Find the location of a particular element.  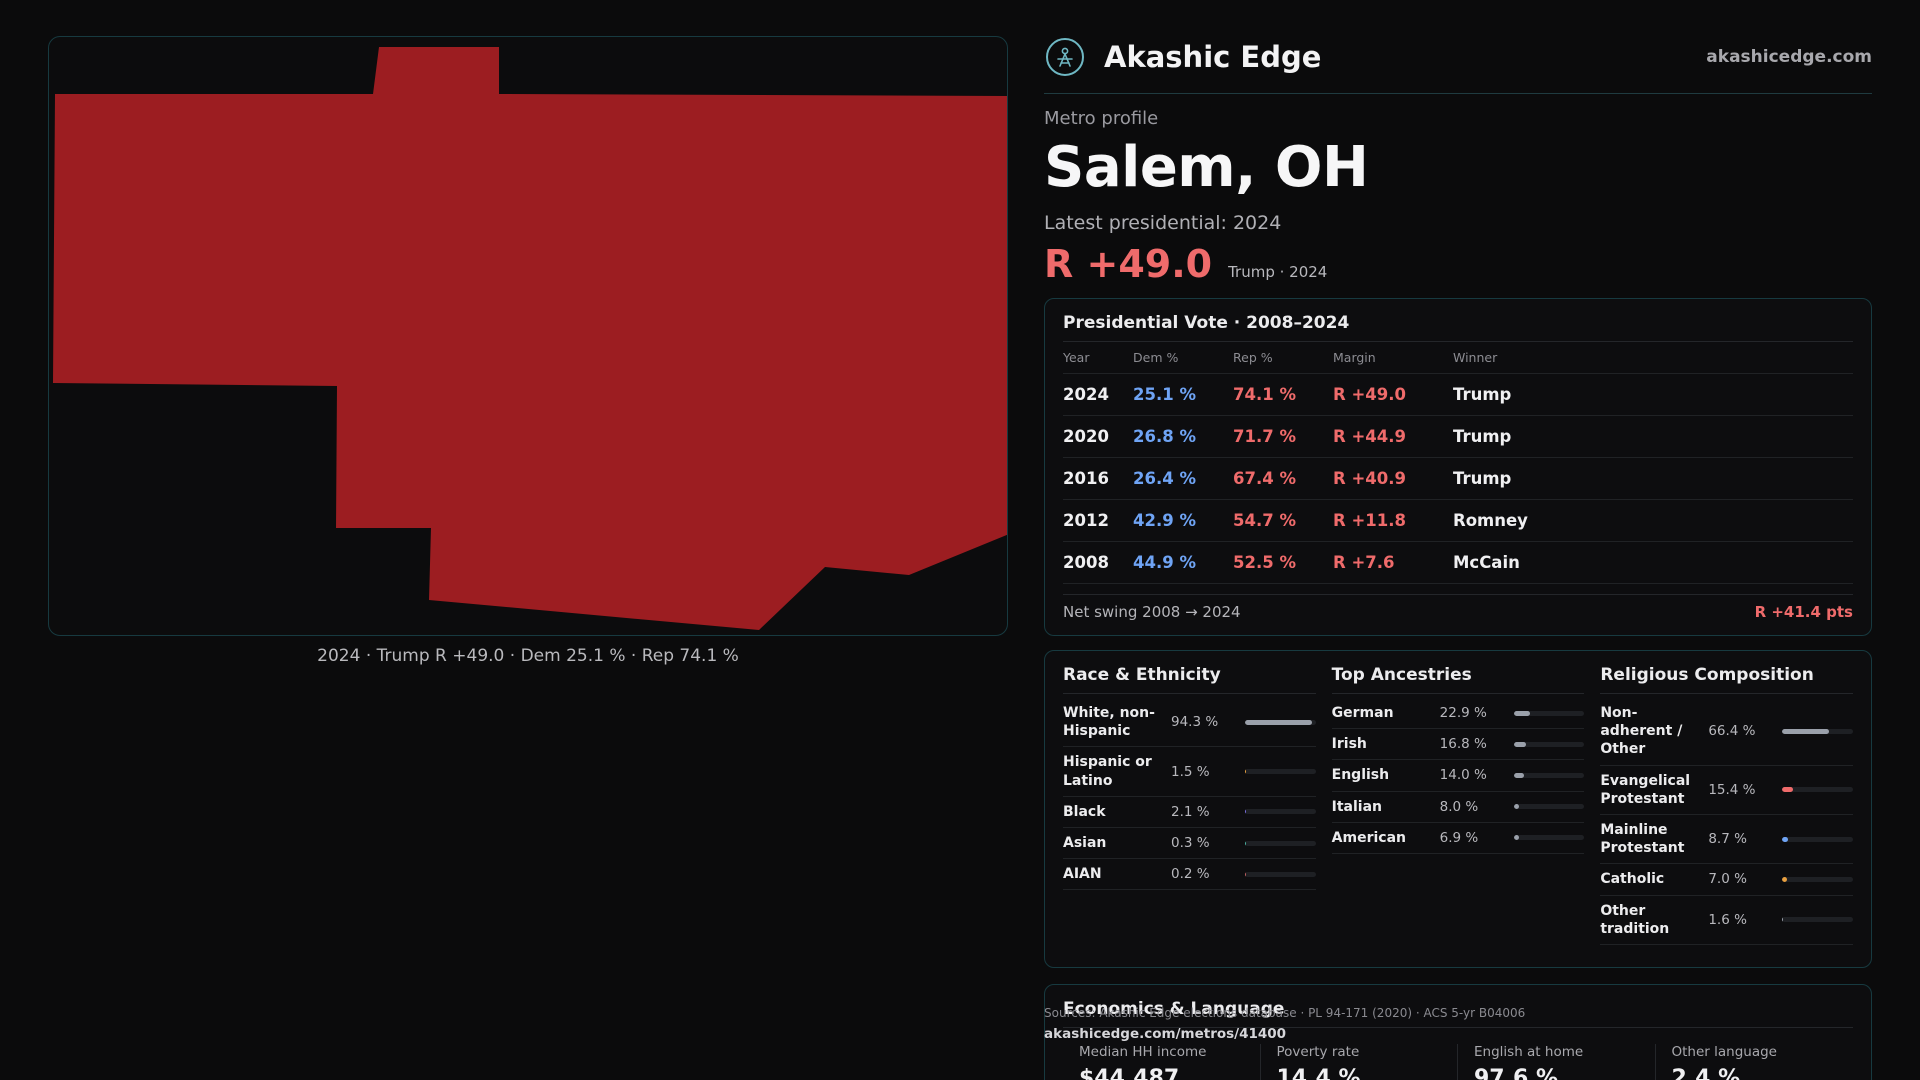

item-percent: 1.6 % is located at coordinates (1727, 919).